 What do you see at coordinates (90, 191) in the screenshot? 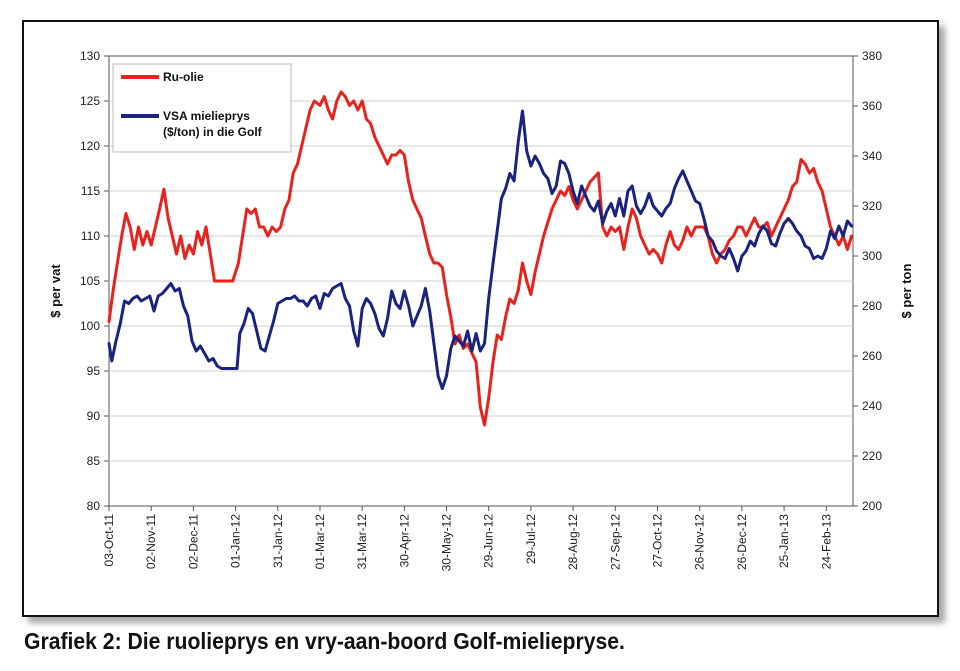
I see `left-tick-label: 115` at bounding box center [90, 191].